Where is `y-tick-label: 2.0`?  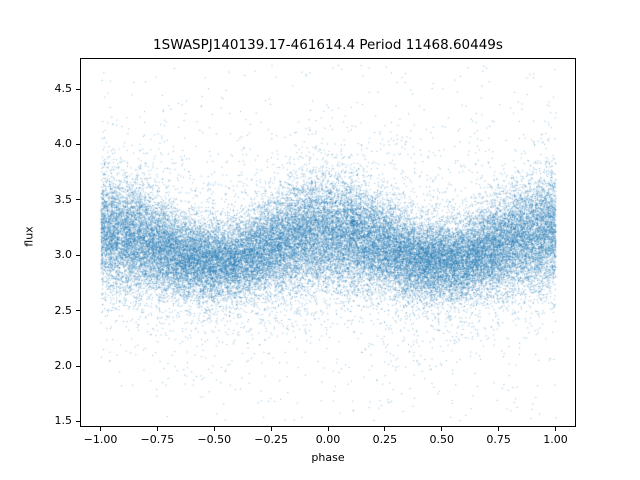 y-tick-label: 2.0 is located at coordinates (63, 366).